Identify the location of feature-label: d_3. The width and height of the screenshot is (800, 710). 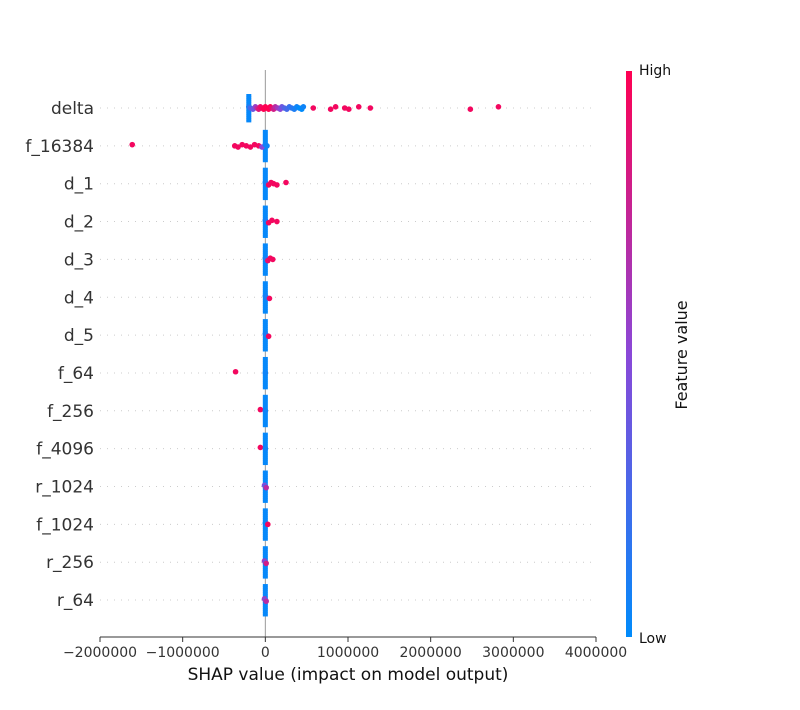
(79, 260).